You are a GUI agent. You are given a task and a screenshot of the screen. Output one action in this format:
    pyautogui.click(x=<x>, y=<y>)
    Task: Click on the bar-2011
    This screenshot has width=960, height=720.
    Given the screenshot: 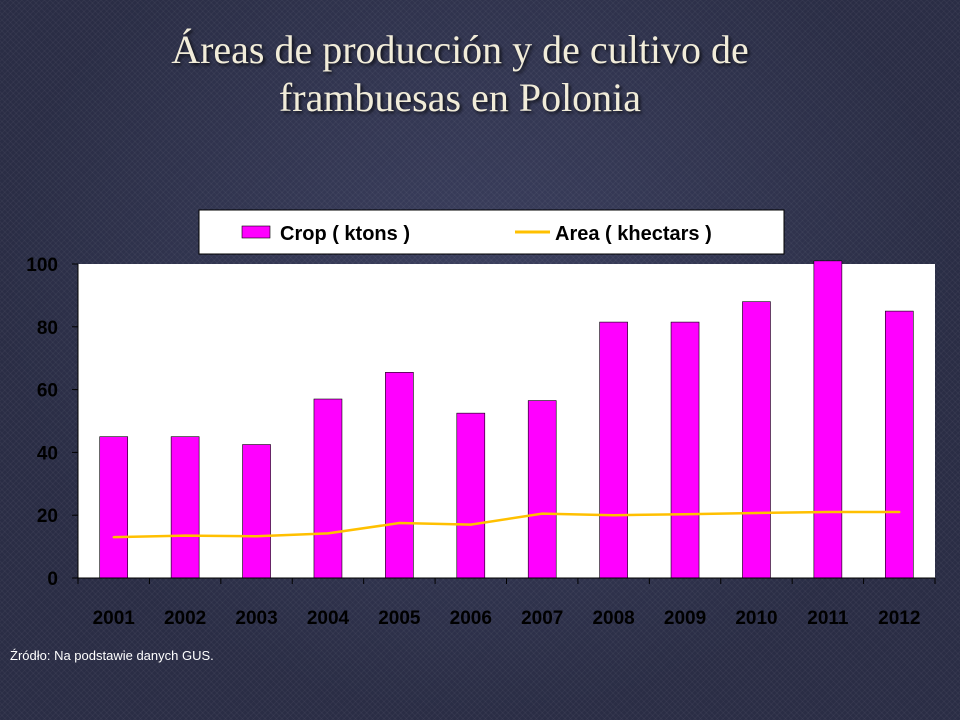 What is the action you would take?
    pyautogui.click(x=828, y=419)
    